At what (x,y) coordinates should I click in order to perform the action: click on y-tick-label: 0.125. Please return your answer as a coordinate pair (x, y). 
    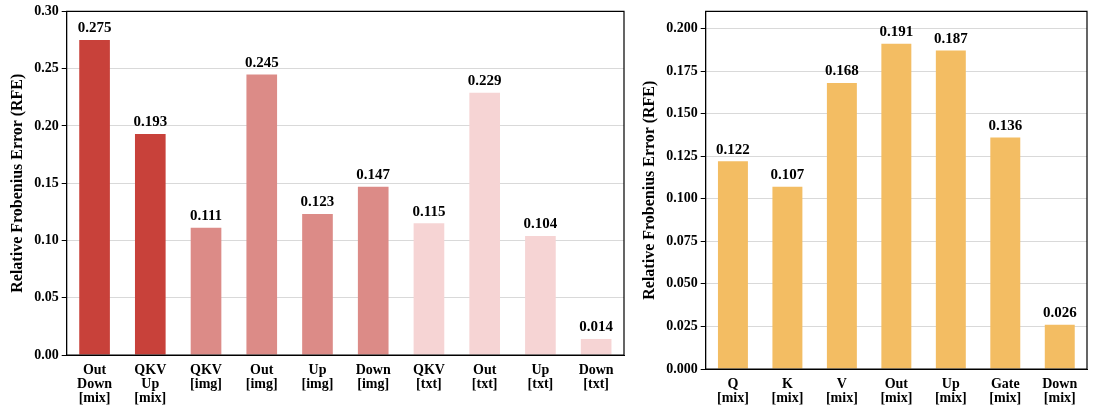
    Looking at the image, I should click on (682, 155).